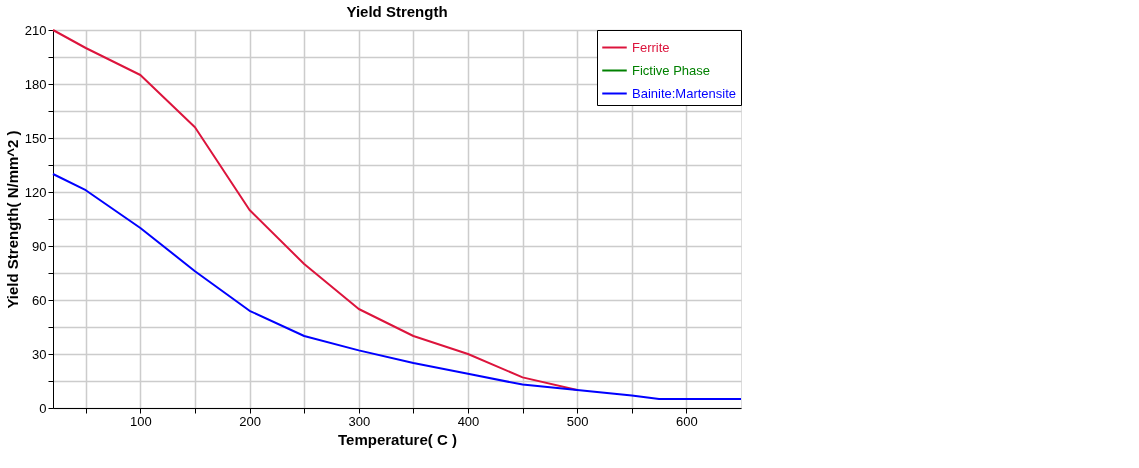 The width and height of the screenshot is (1139, 468). I want to click on chart-title: Yield Strength, so click(397, 11).